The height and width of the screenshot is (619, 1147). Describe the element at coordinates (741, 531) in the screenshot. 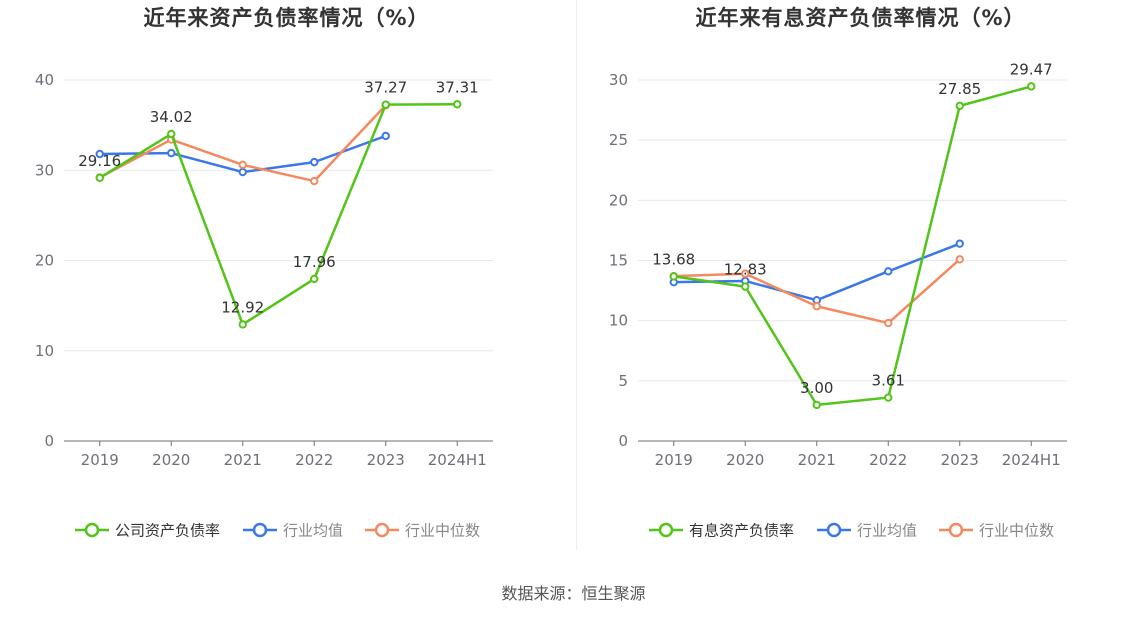

I see `legend-label: 有息资产负债率` at that location.